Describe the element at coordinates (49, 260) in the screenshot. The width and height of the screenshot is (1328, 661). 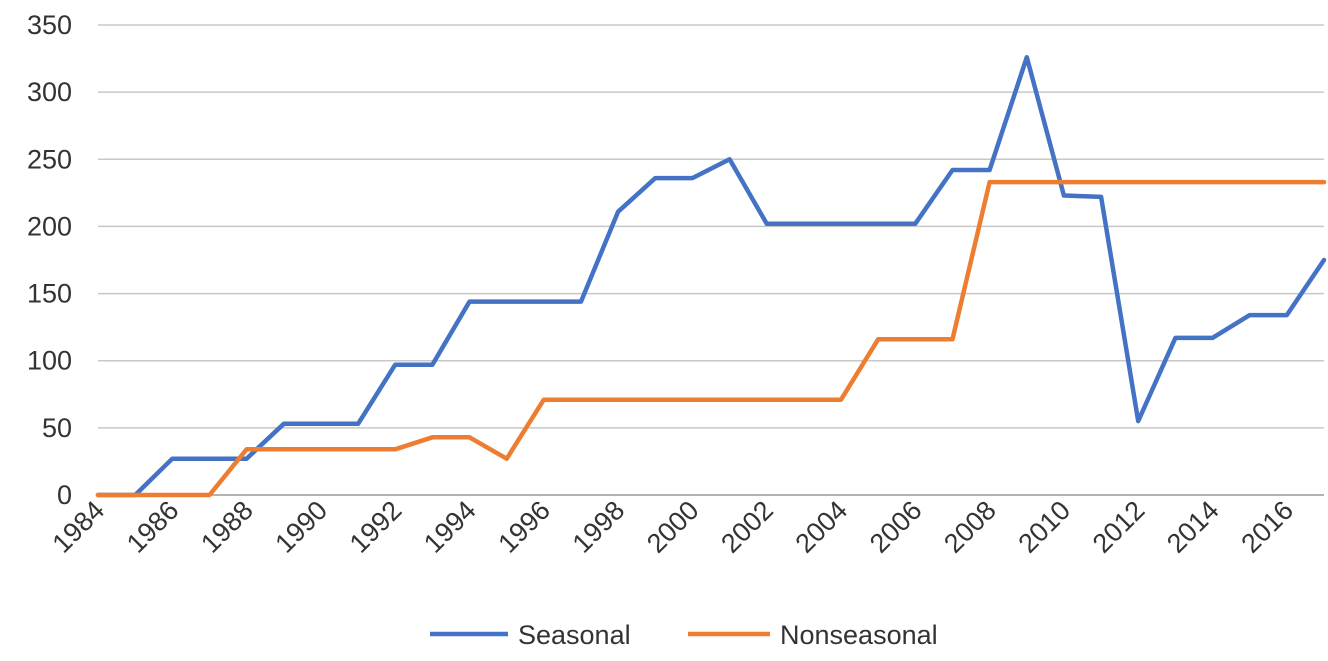
I see `y-axis-tick-labels: 0 50 100 150 200 250 300 350` at that location.